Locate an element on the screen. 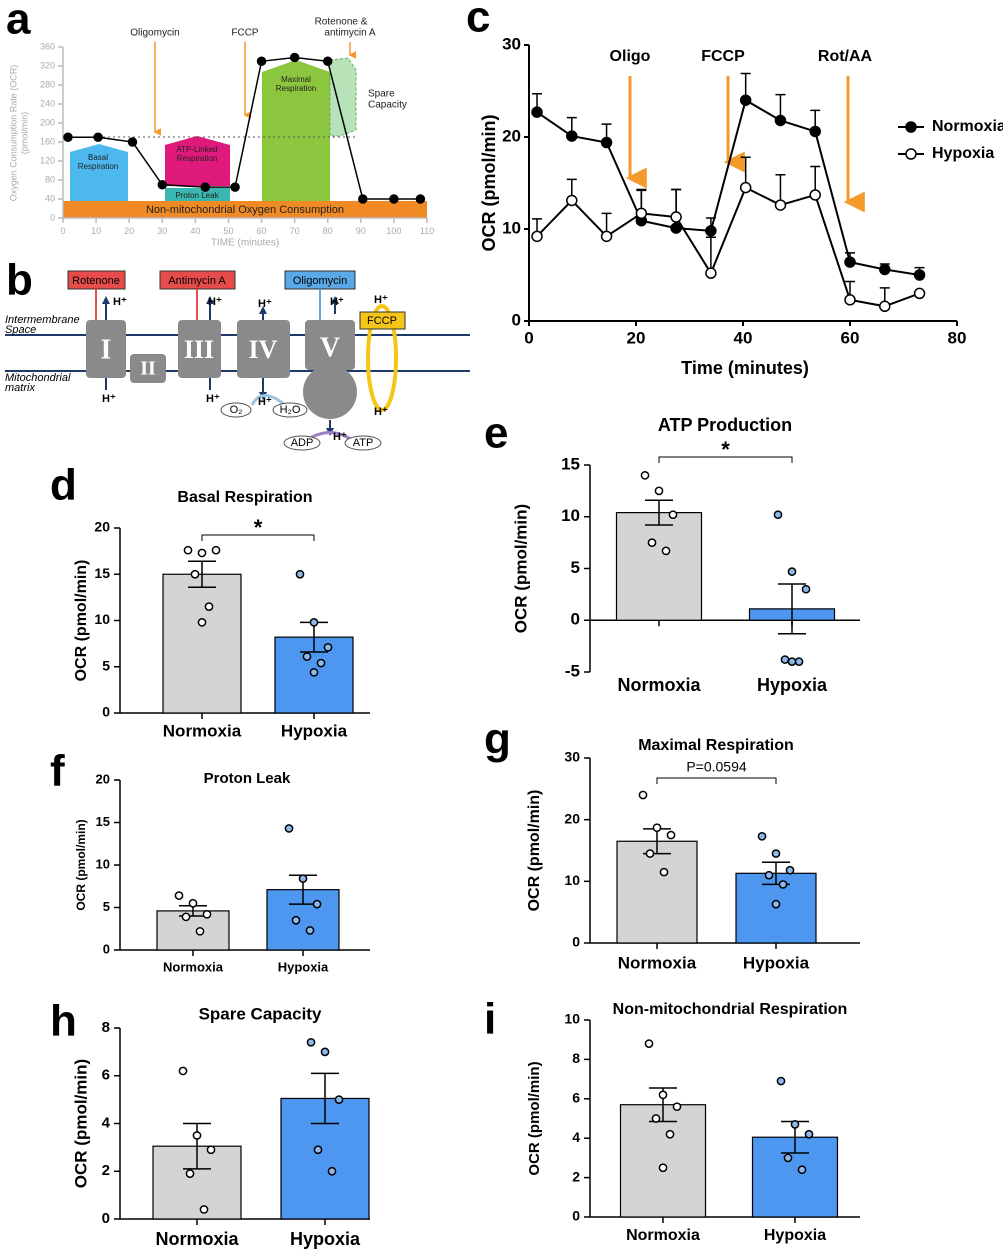  y-tick-label: 8 is located at coordinates (576, 1058).